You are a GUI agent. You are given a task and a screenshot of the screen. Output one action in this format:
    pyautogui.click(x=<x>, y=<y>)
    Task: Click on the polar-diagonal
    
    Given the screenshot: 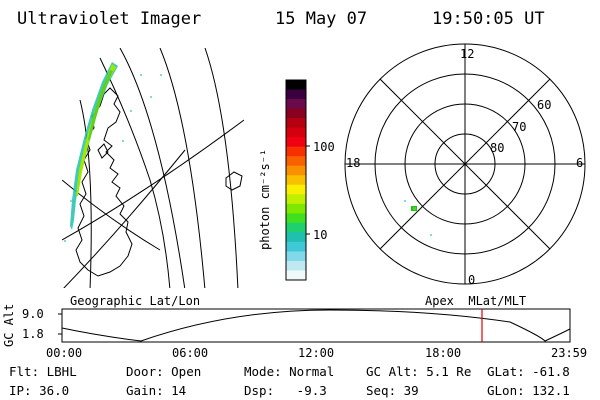 What is the action you would take?
    pyautogui.click(x=465, y=164)
    